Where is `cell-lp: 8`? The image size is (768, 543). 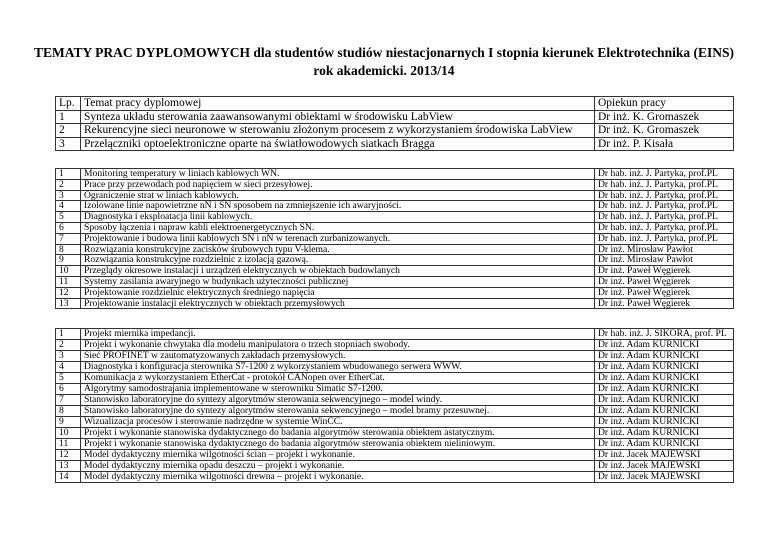
cell-lp: 8 is located at coordinates (68, 249).